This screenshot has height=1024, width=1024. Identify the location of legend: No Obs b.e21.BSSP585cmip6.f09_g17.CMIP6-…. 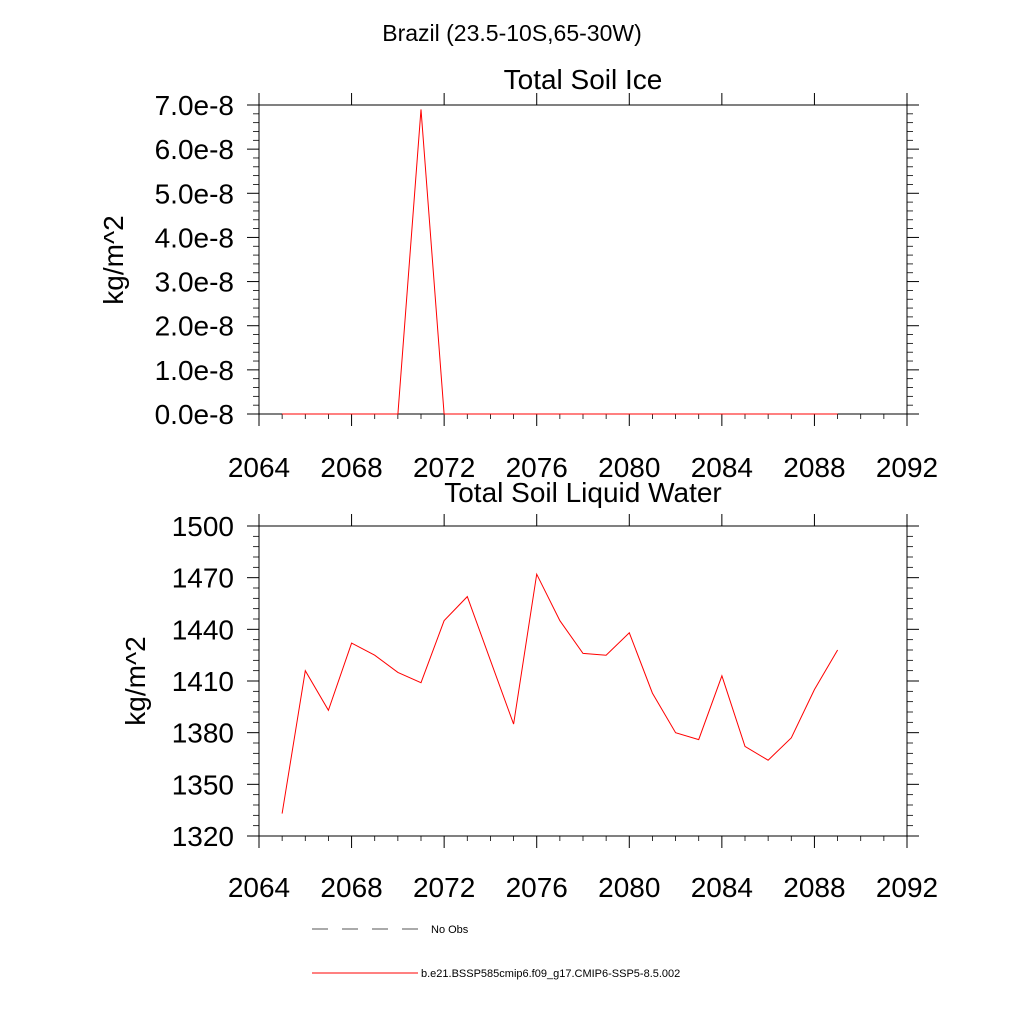
(496, 952).